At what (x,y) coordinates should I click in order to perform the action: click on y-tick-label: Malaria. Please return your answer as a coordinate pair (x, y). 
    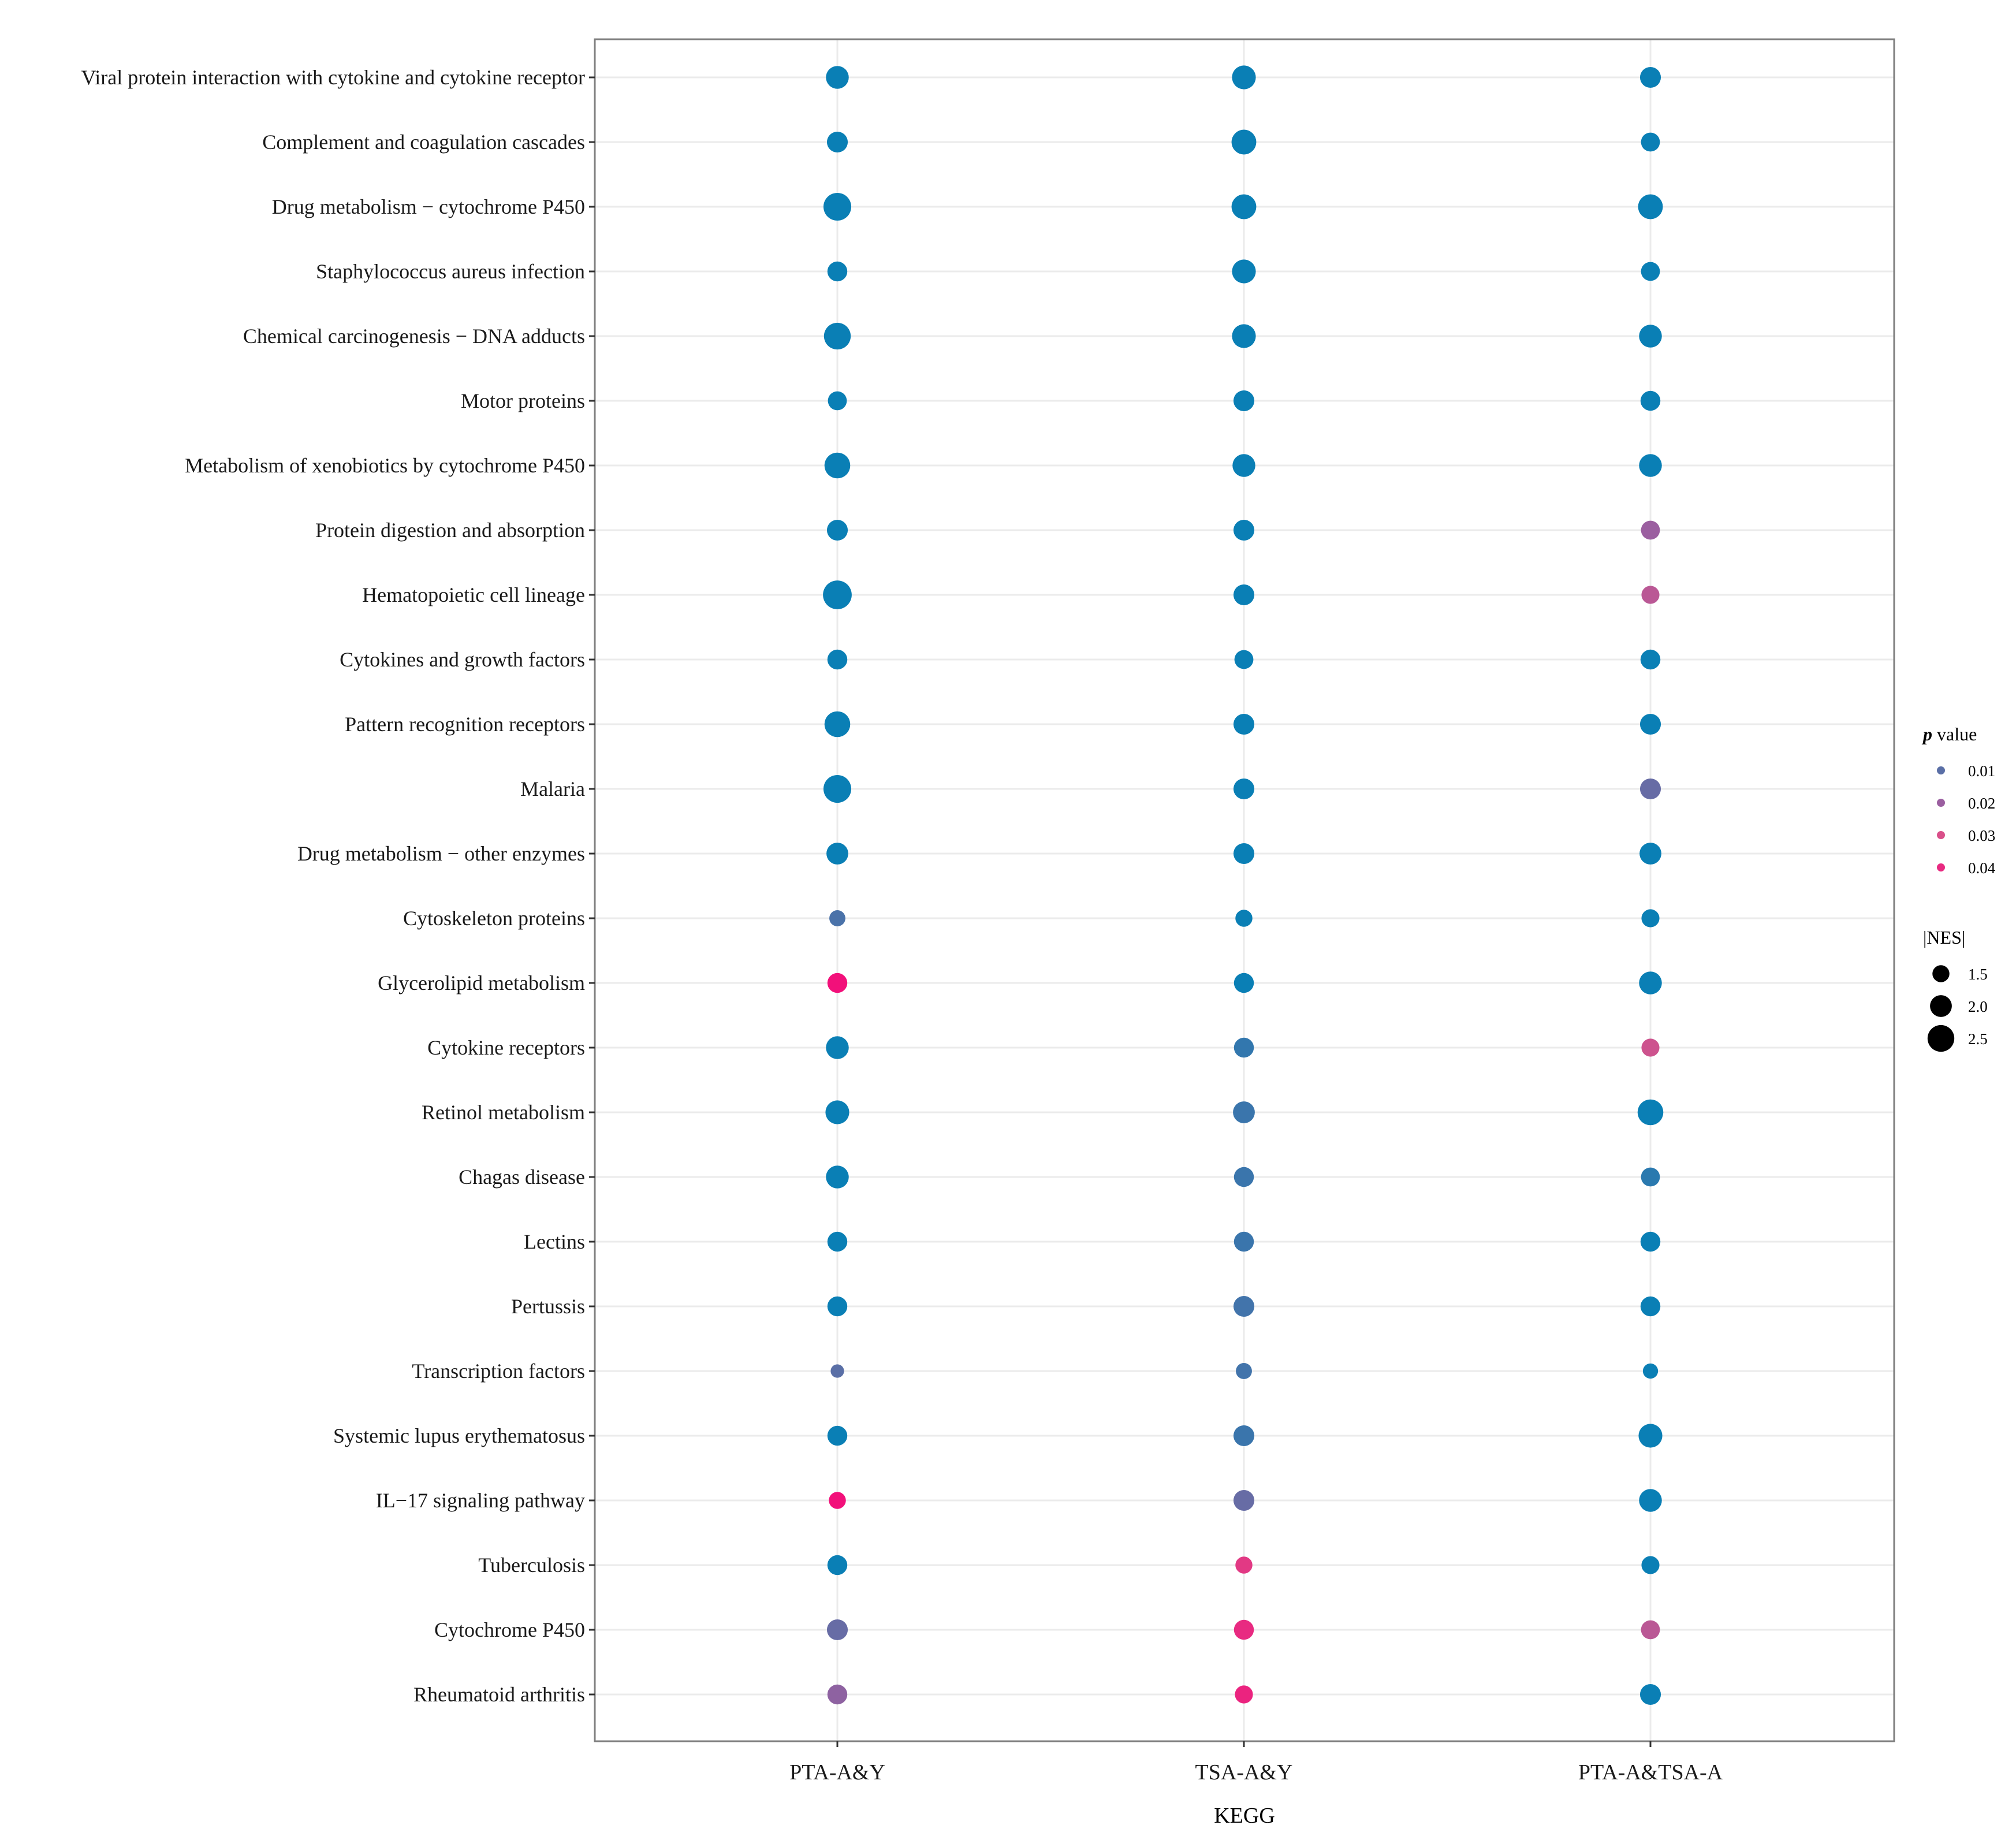
    Looking at the image, I should click on (552, 788).